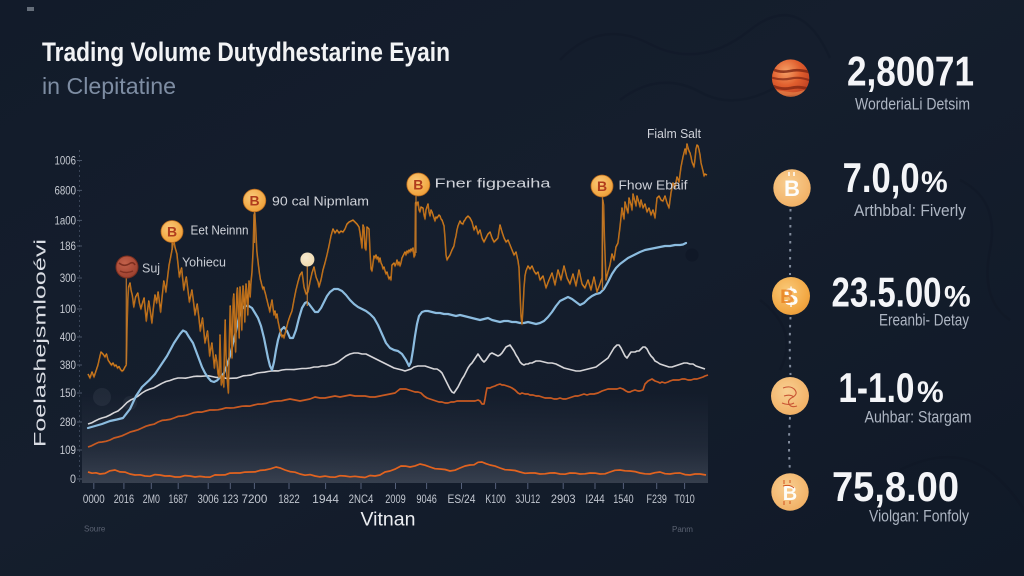 This screenshot has width=1024, height=576. Describe the element at coordinates (684, 499) in the screenshot. I see `svg-text: T010` at that location.